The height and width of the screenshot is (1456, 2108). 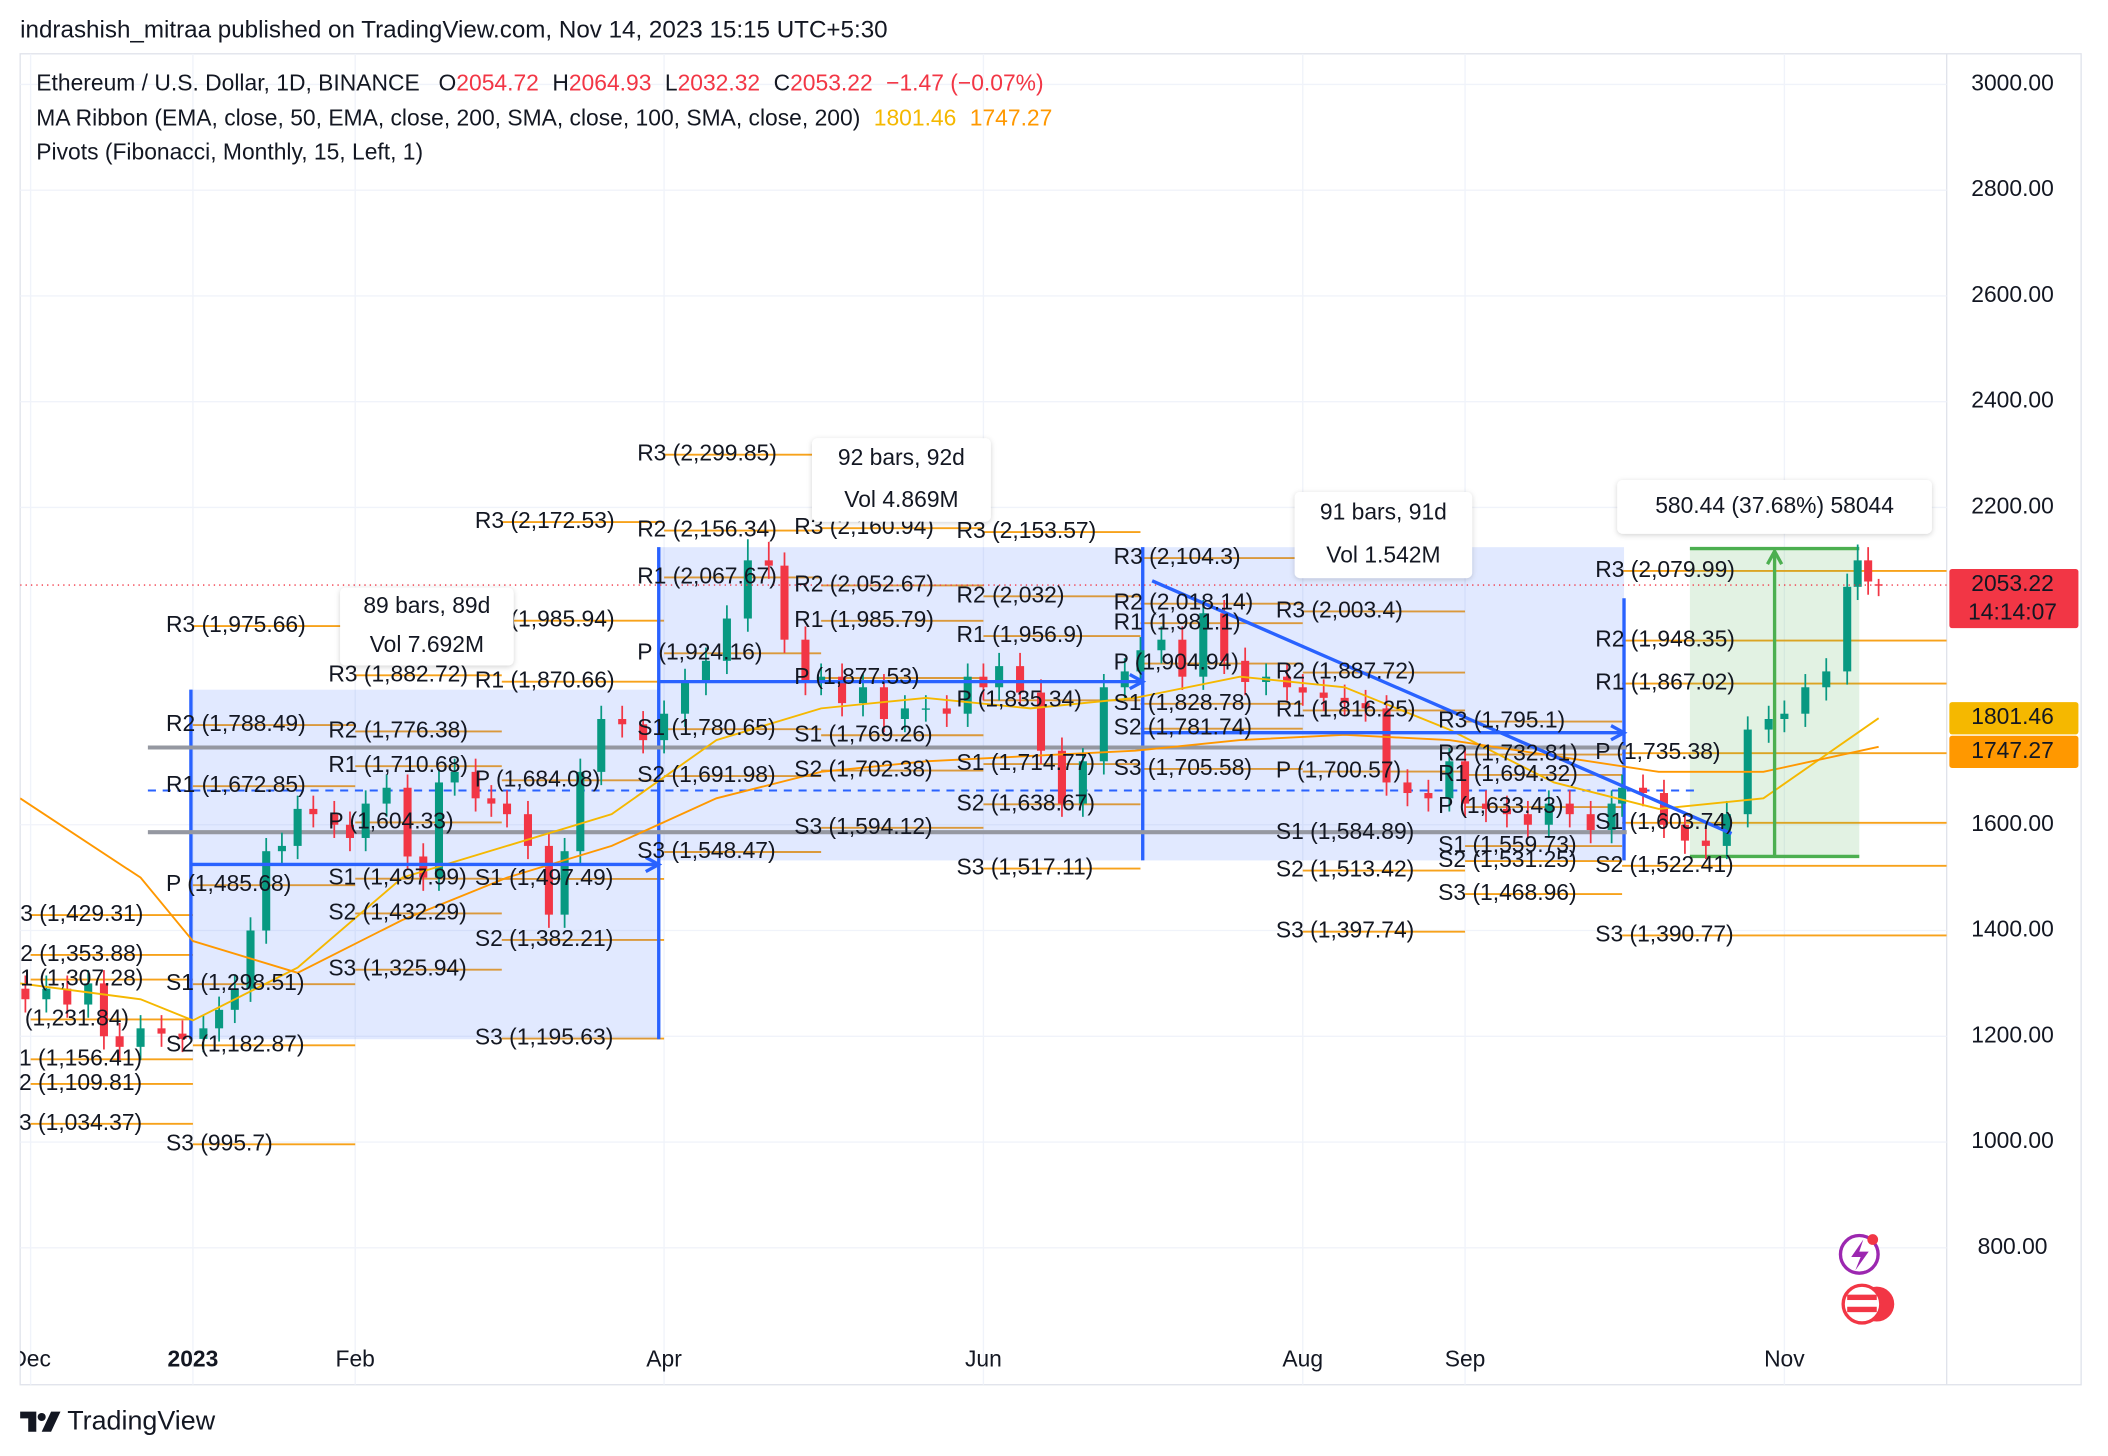 I want to click on ma-price-badge, so click(x=2014, y=751).